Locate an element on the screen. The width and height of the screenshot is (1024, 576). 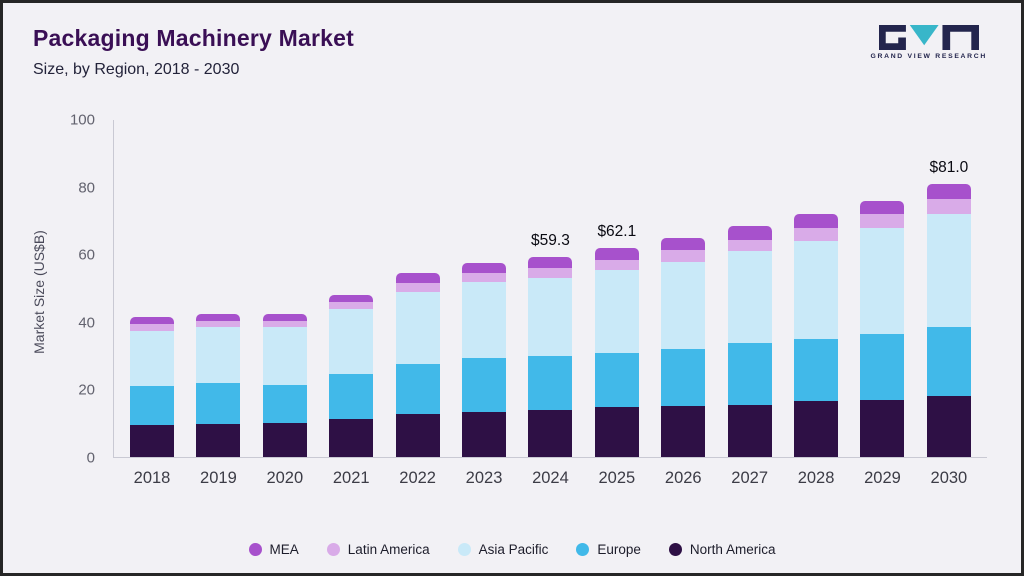
y-axis-title: Market Size (US$B) is located at coordinates (39, 292).